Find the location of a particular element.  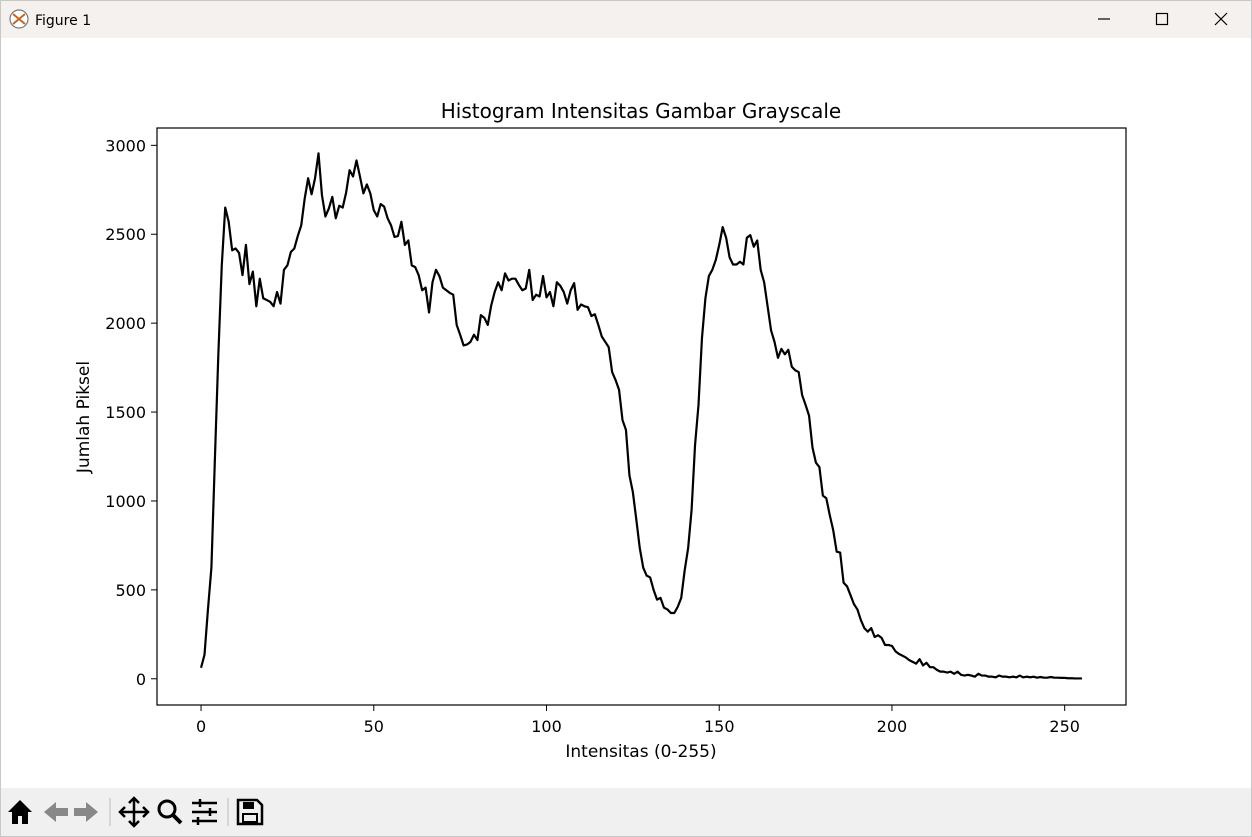

app-icon is located at coordinates (19, 19).